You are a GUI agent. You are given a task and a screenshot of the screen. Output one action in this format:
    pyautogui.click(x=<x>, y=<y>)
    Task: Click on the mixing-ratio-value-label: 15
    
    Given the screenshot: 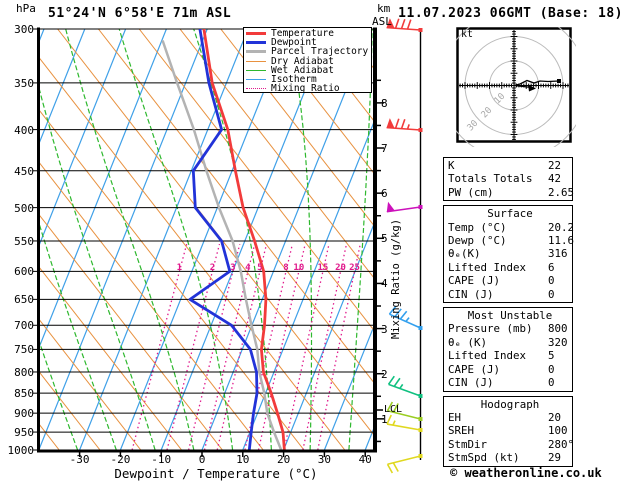 What is the action you would take?
    pyautogui.click(x=323, y=268)
    